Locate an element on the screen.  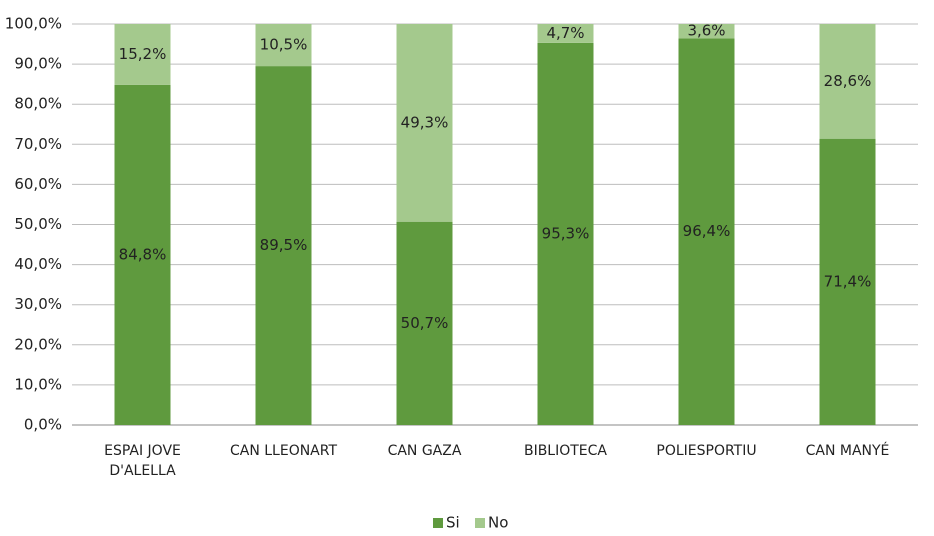
legend-label: No is located at coordinates (498, 523).